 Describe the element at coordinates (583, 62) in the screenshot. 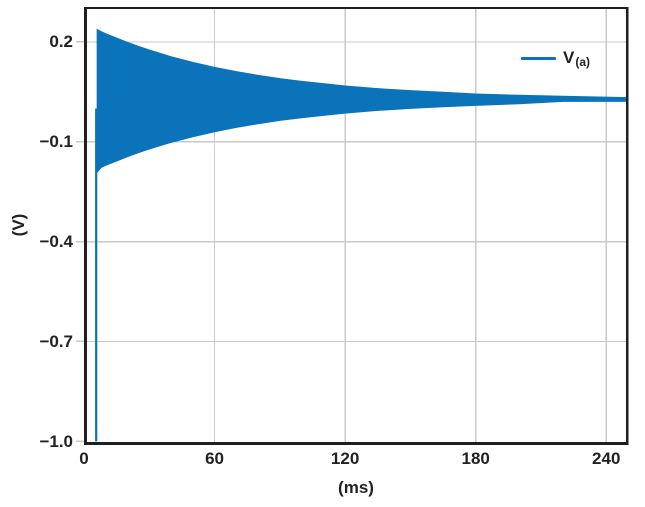

I see `legend-series-label-subscript: (a)` at that location.